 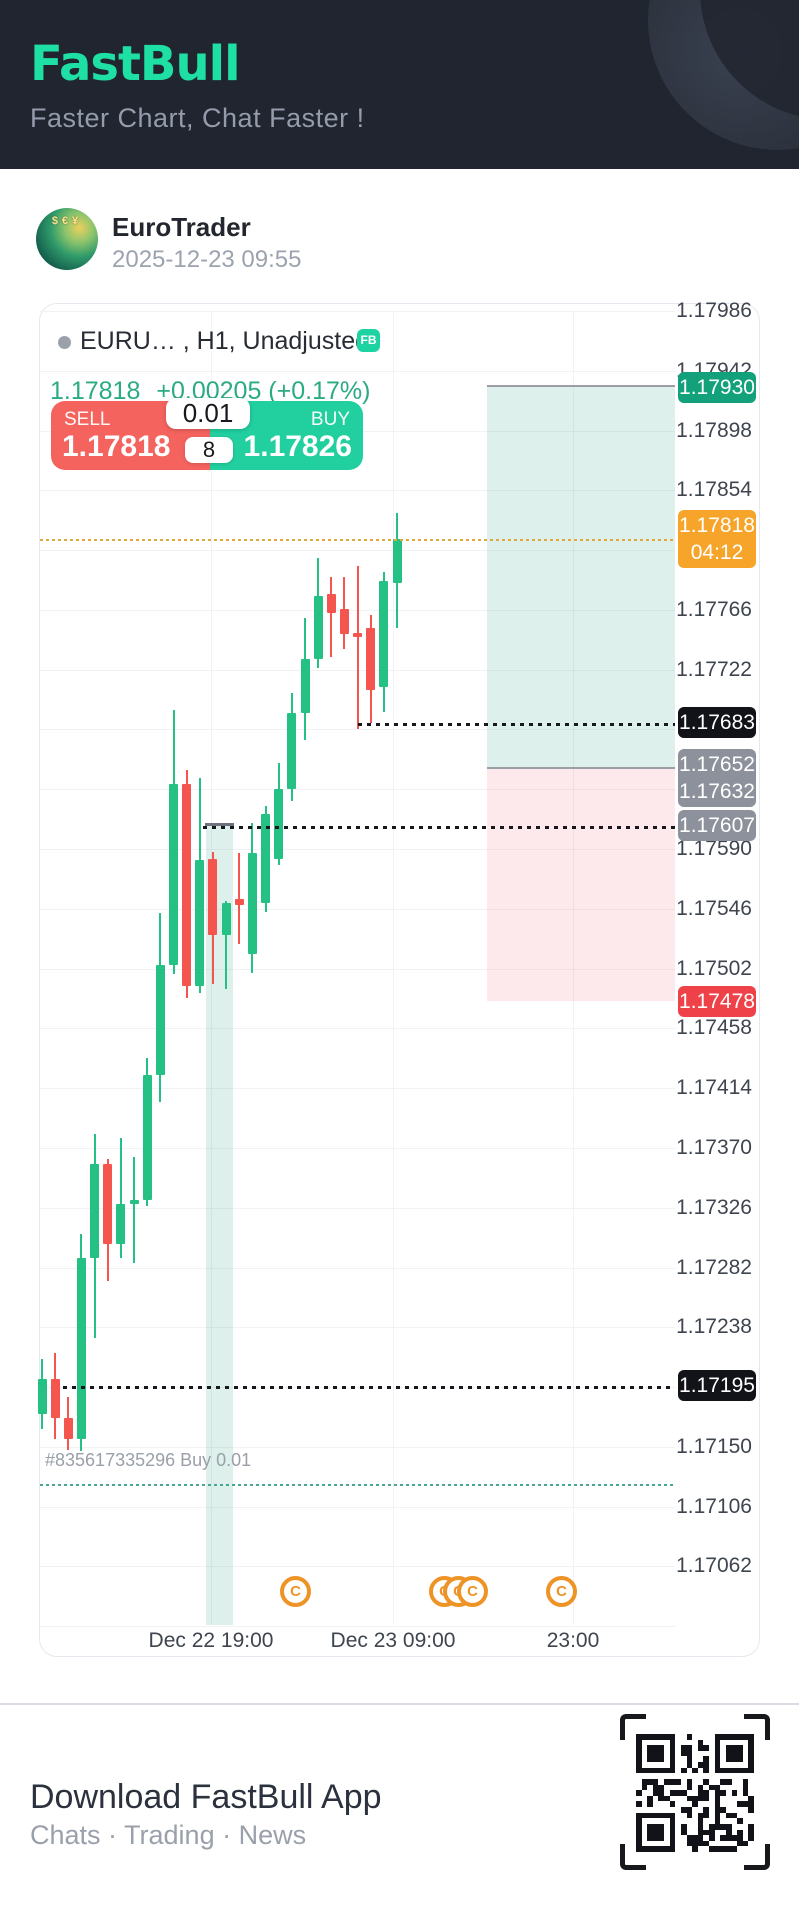 I want to click on sell-price: 1.17818, so click(x=116, y=446).